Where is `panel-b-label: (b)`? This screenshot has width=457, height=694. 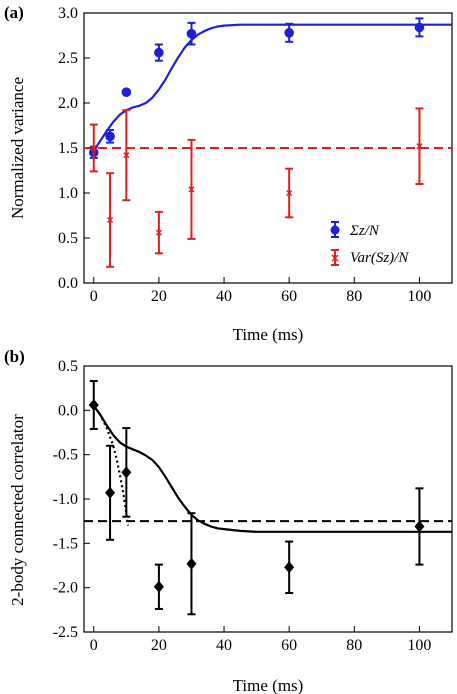
panel-b-label: (b) is located at coordinates (14, 356).